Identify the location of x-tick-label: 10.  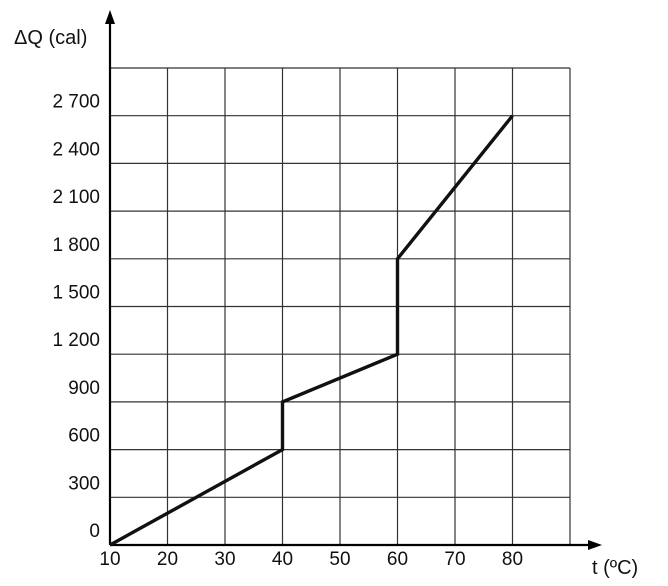
(109, 559).